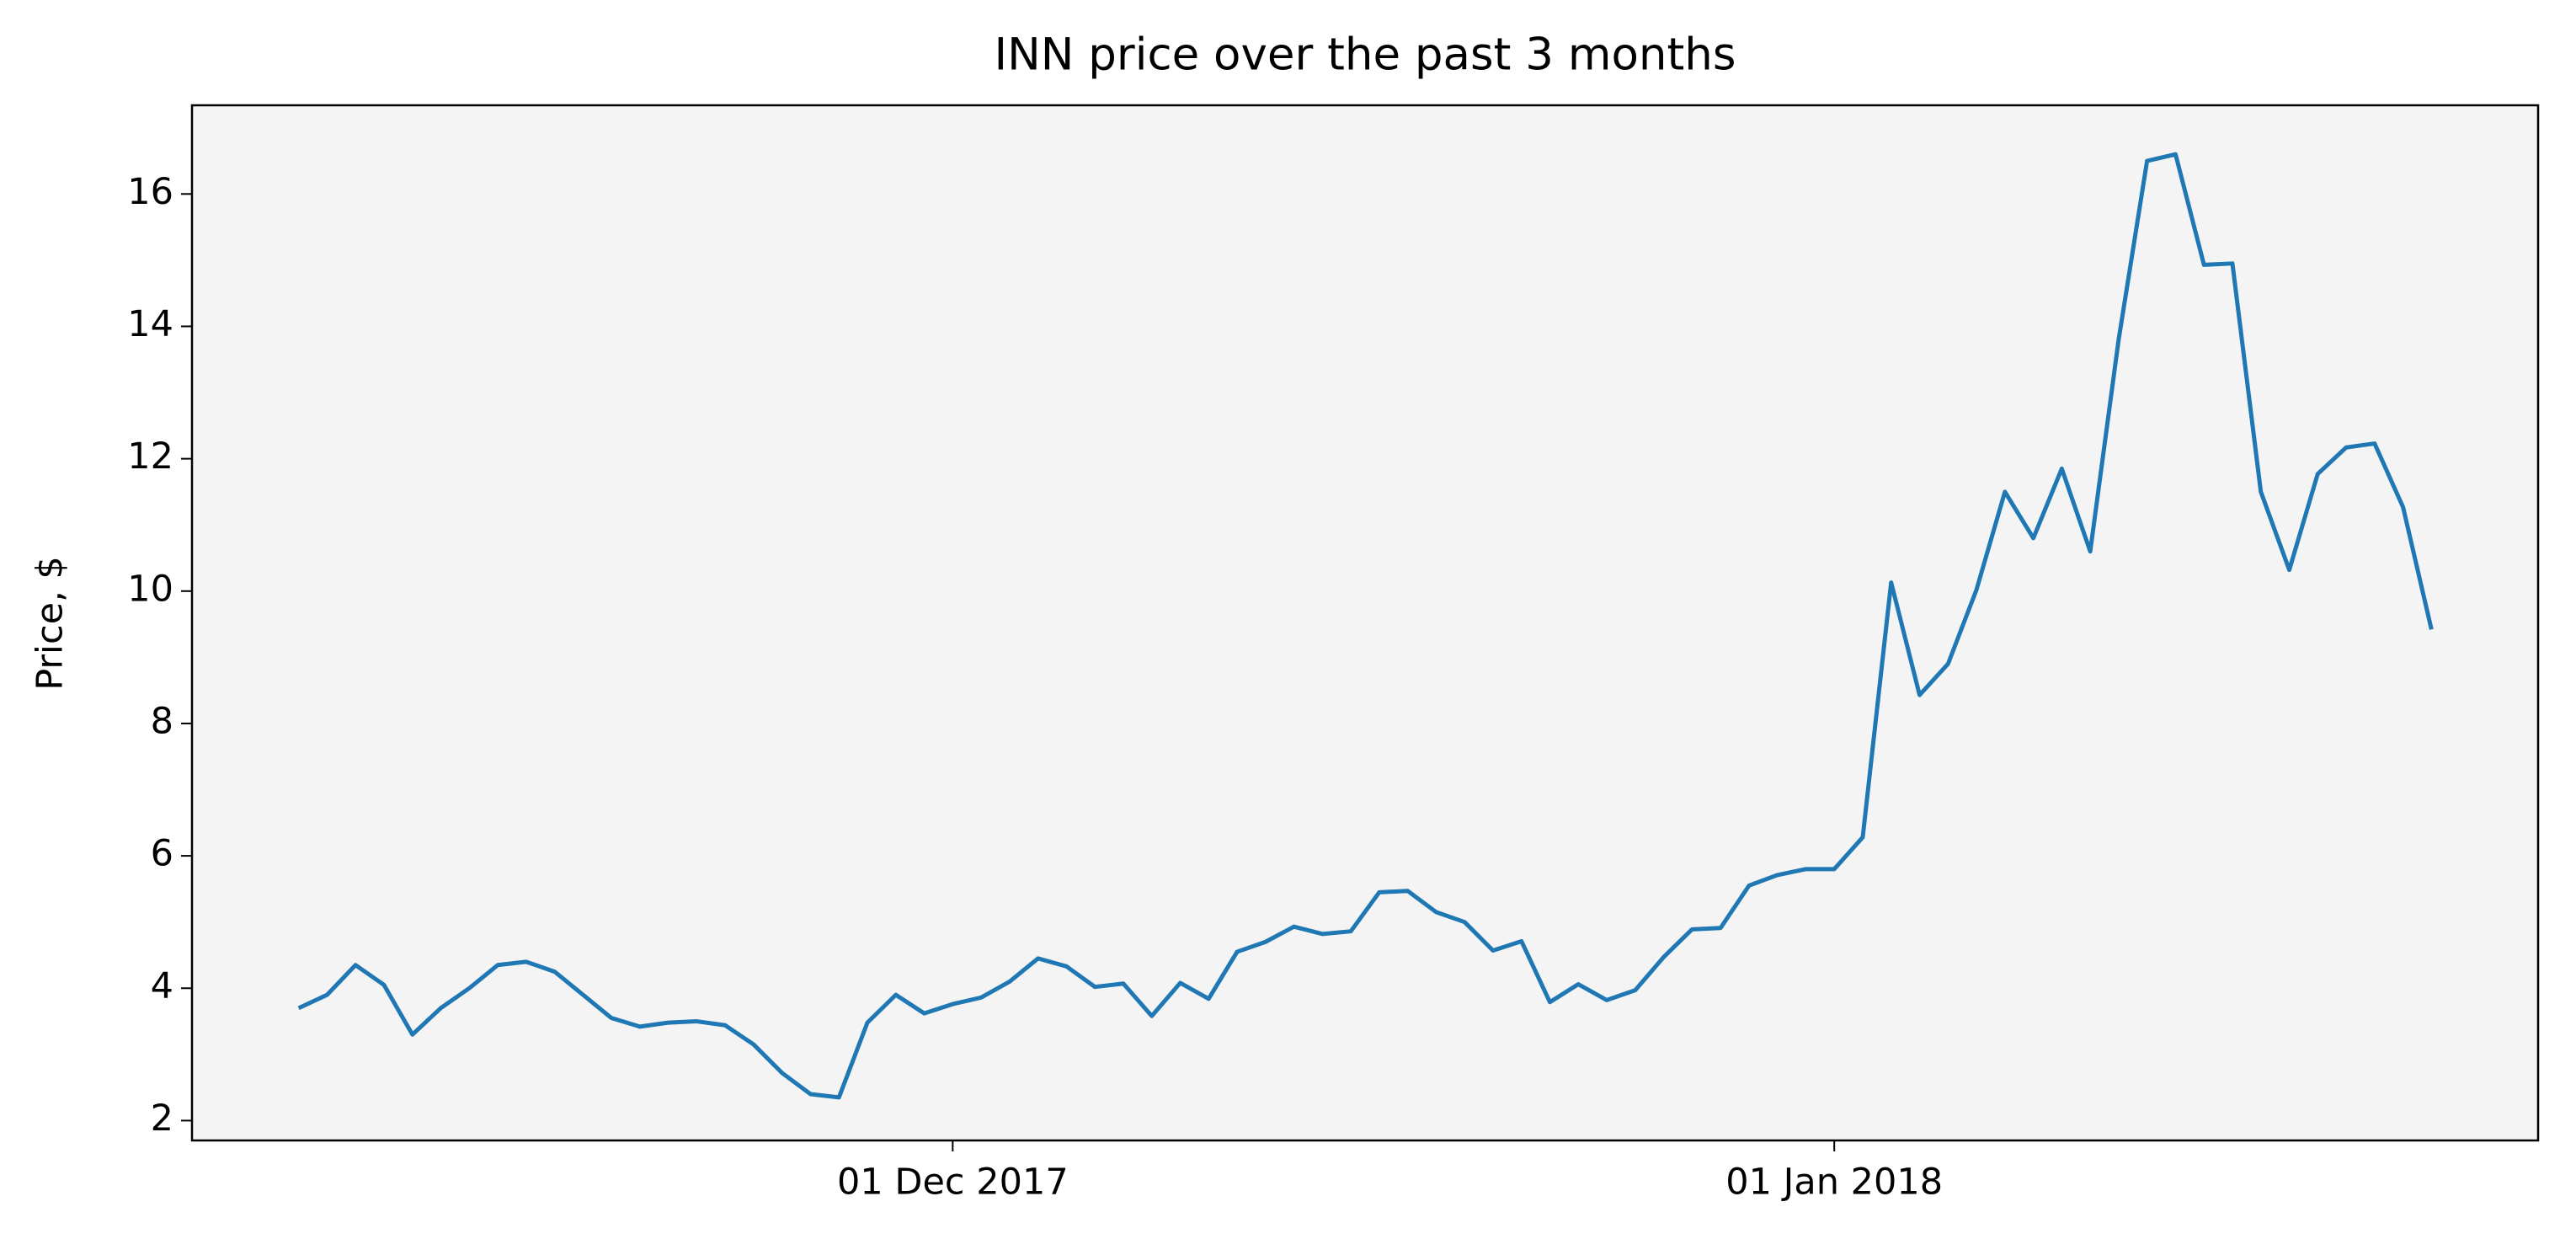 The width and height of the screenshot is (2576, 1255). What do you see at coordinates (953, 1183) in the screenshot?
I see `x-tick-label: 01 Dec 2017` at bounding box center [953, 1183].